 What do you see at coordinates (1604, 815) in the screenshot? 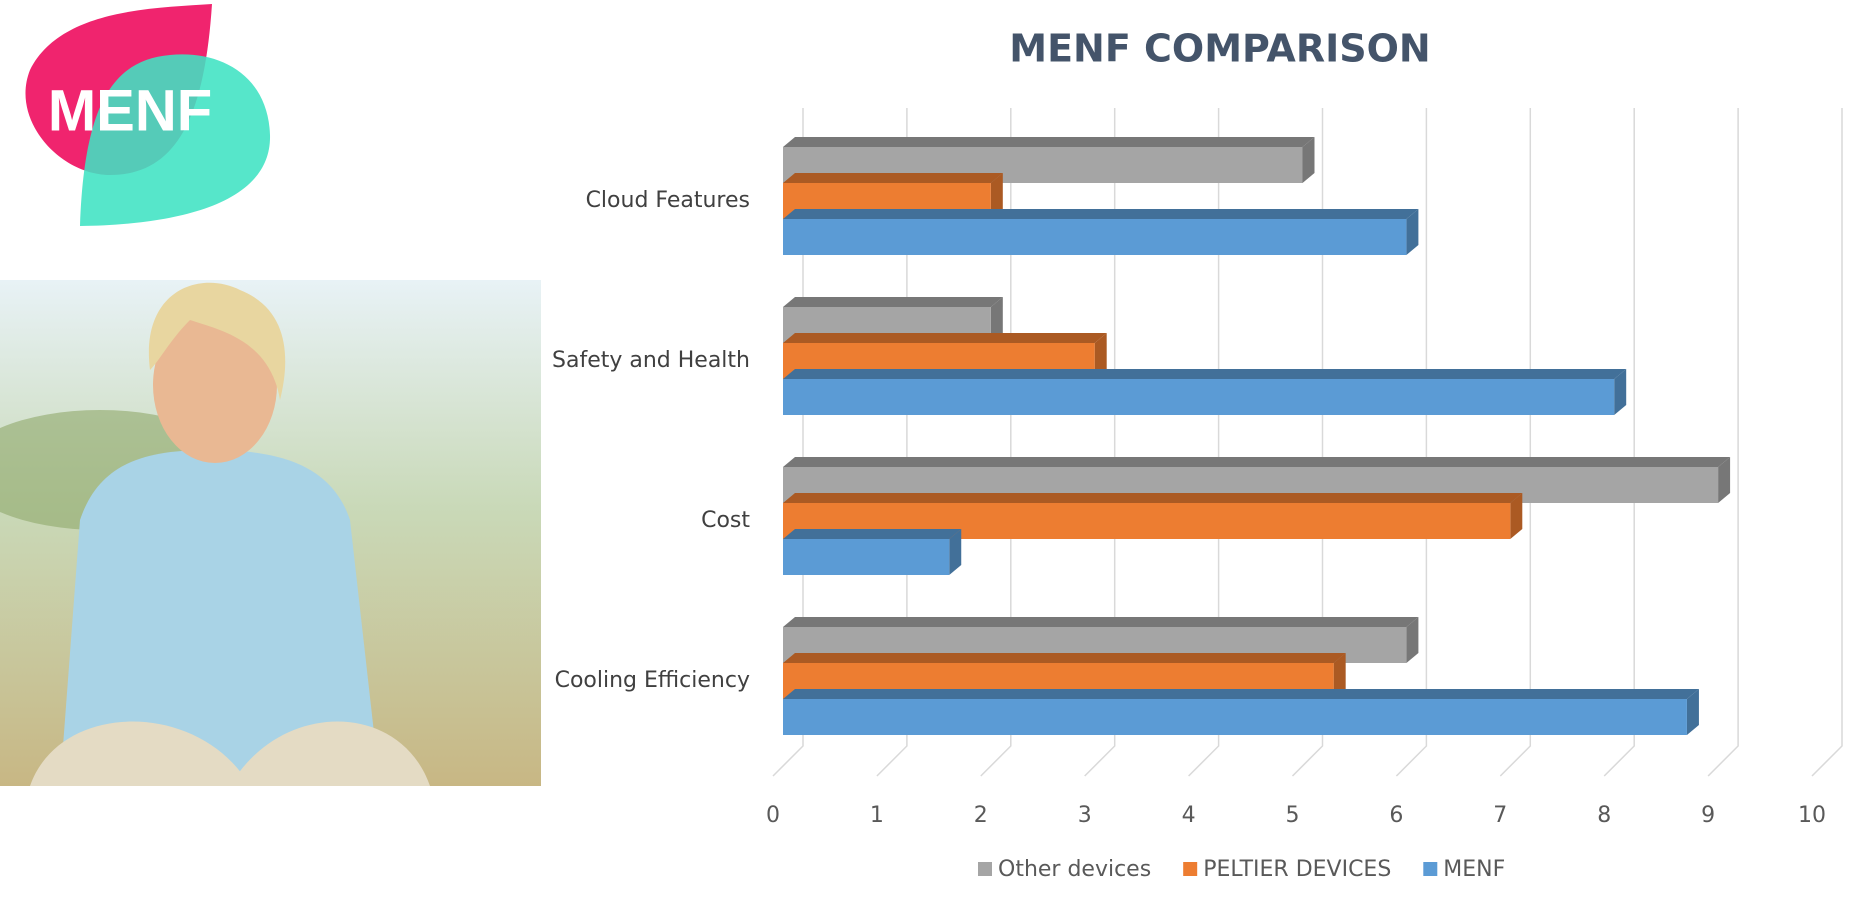
I see `x-tick-label: 8` at bounding box center [1604, 815].